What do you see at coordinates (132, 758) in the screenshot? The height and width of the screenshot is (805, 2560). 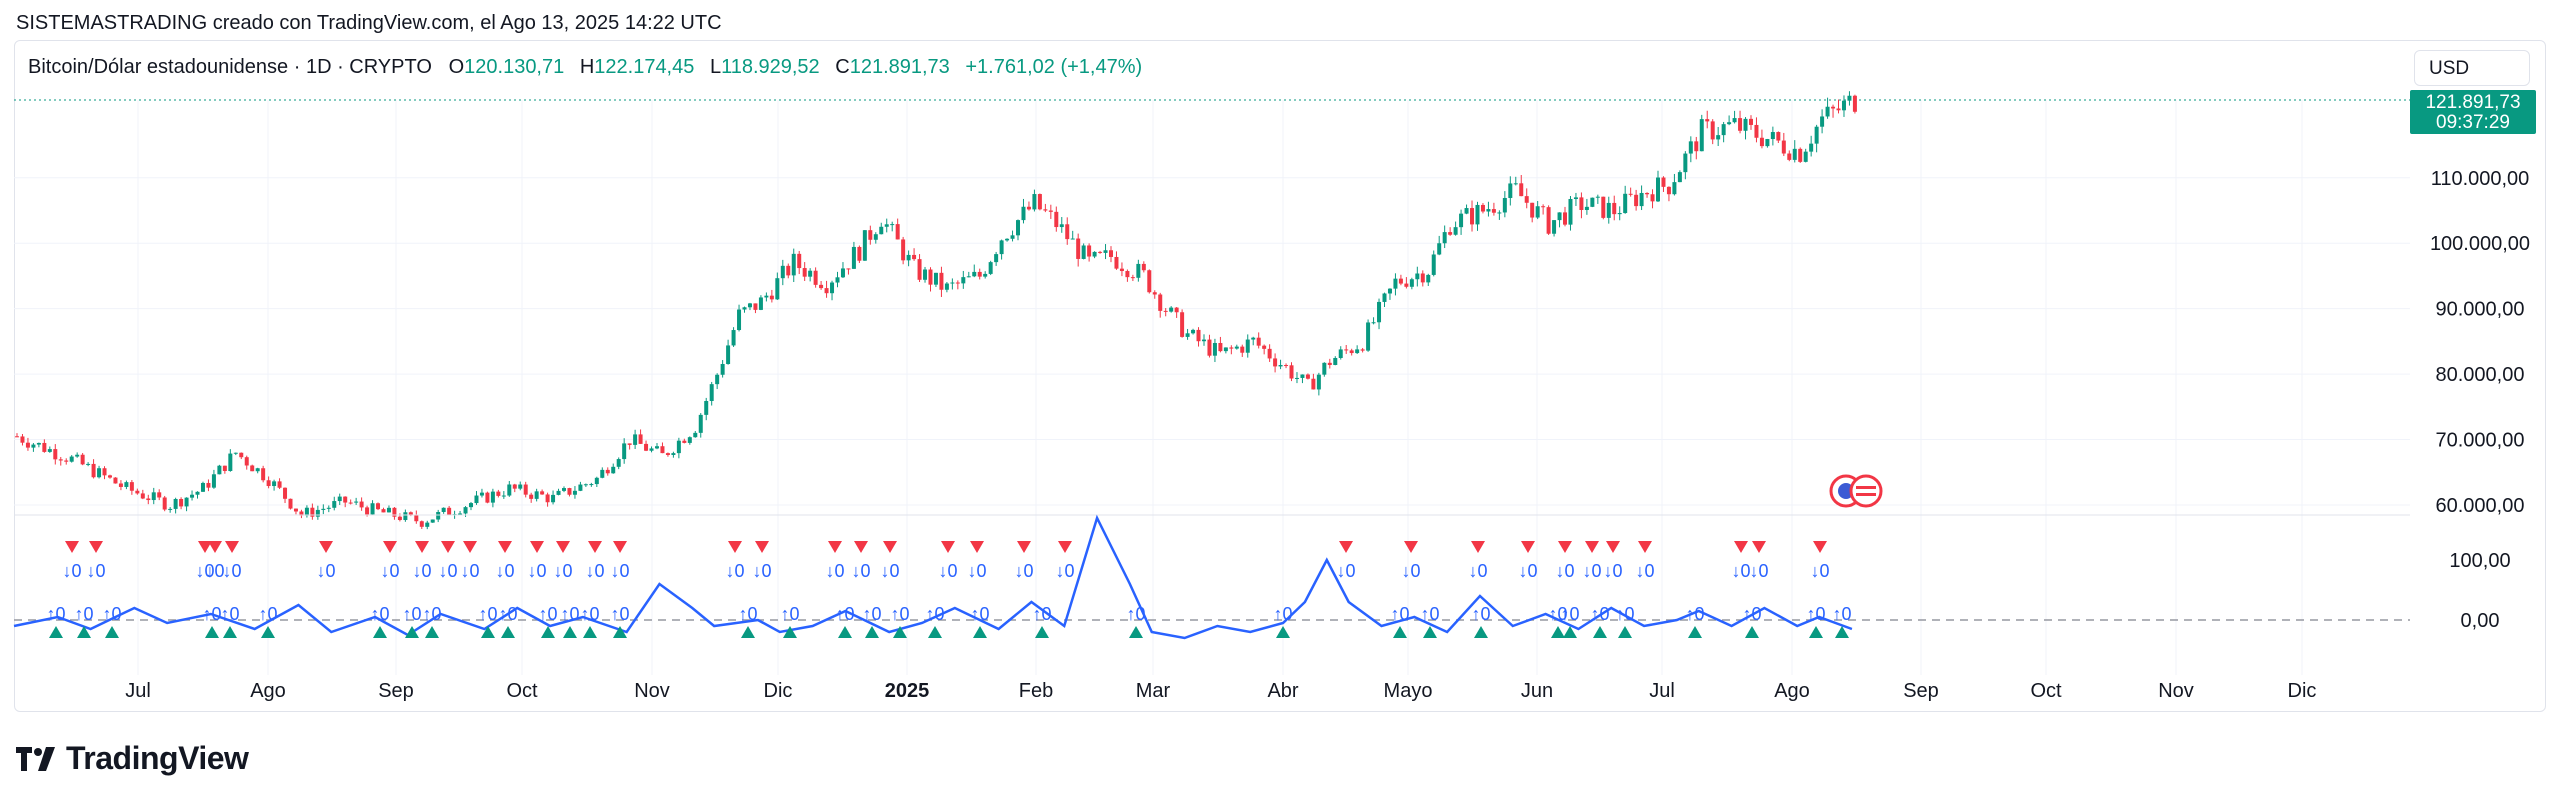 I see `tradingview-logo: TradingView` at bounding box center [132, 758].